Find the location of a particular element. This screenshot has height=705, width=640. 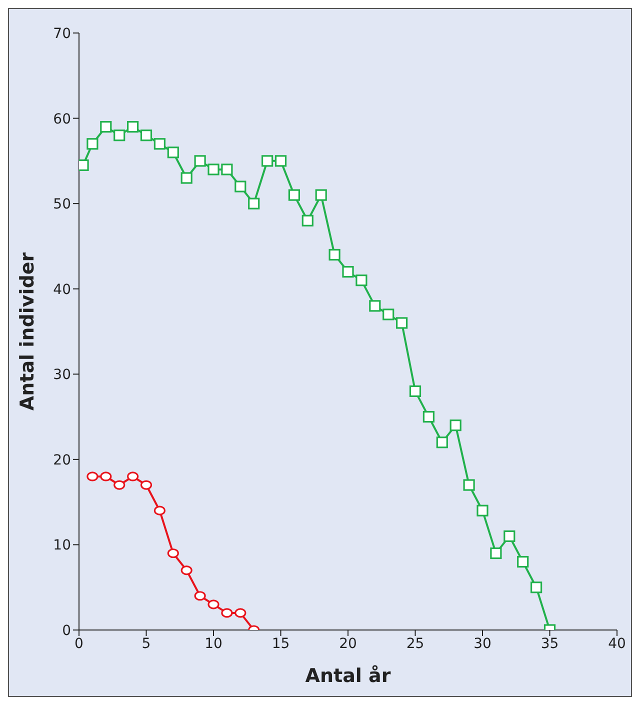

x-tick-label: 40 is located at coordinates (617, 644).